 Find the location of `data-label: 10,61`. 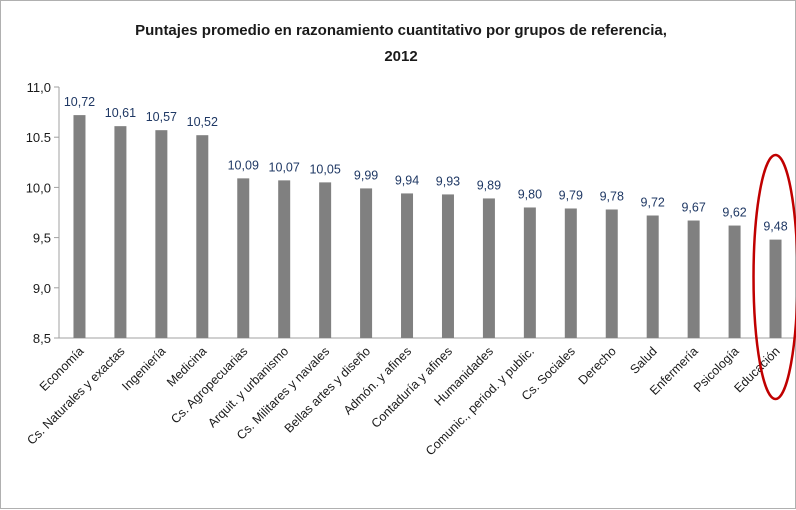

data-label: 10,61 is located at coordinates (120, 113).